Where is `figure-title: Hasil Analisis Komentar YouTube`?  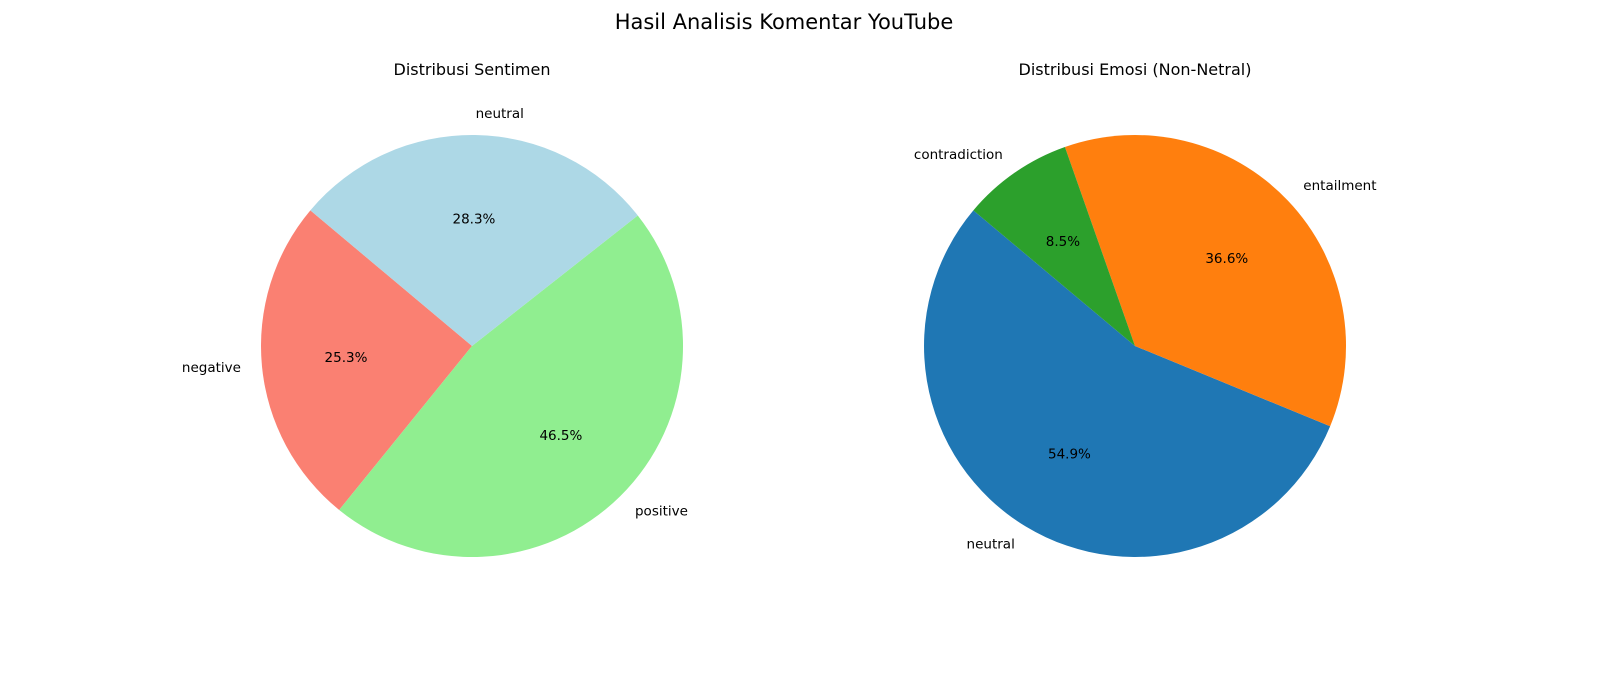 figure-title: Hasil Analisis Komentar YouTube is located at coordinates (784, 22).